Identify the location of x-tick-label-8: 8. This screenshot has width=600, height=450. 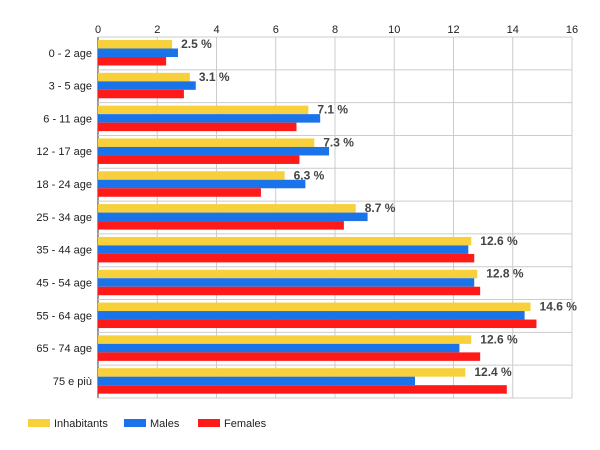
(335, 30).